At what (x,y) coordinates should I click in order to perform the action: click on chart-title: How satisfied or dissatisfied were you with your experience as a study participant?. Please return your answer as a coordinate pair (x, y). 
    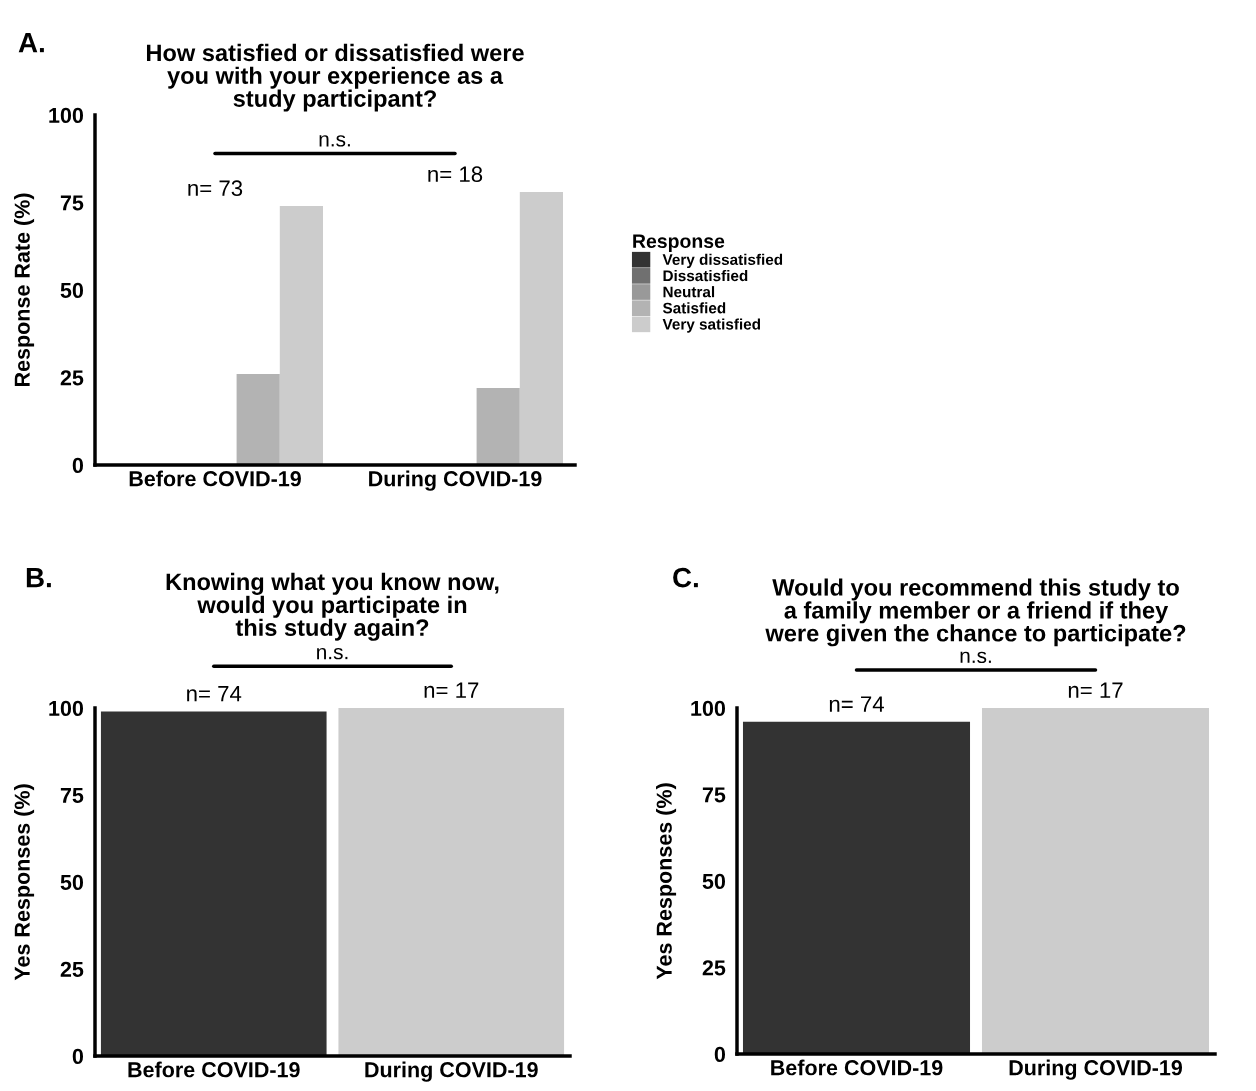
    Looking at the image, I should click on (335, 77).